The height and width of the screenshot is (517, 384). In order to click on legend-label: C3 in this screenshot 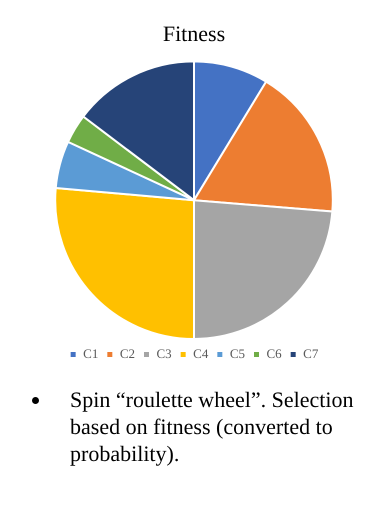, I will do `click(164, 353)`.